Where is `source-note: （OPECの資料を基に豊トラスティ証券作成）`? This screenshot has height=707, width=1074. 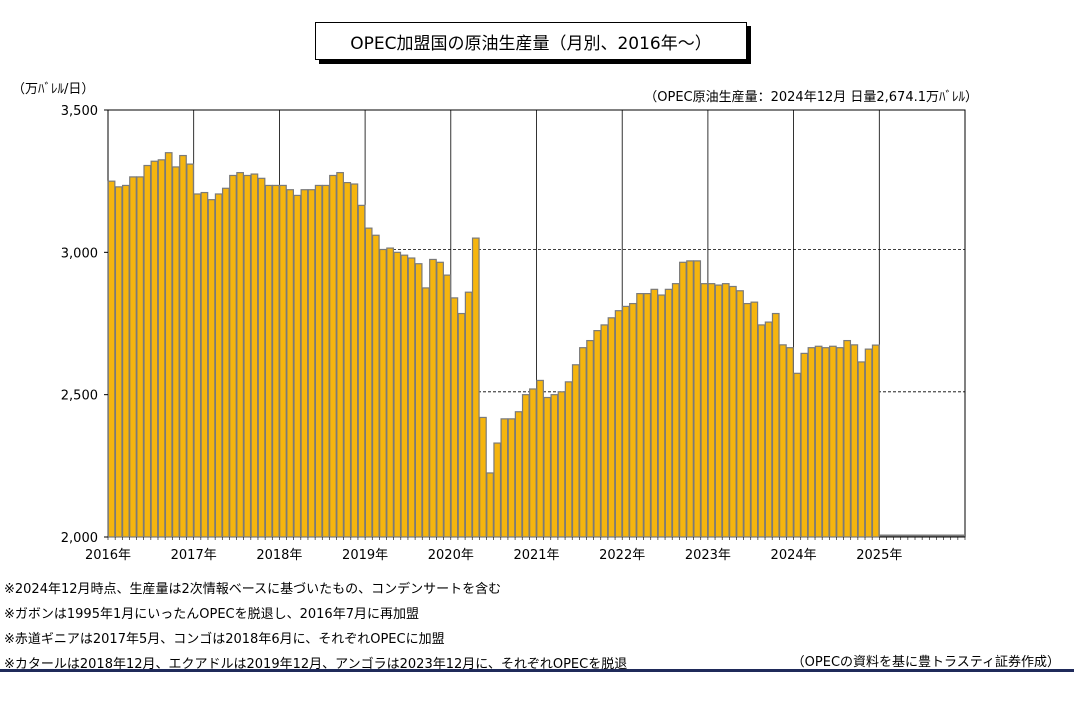 source-note: （OPECの資料を基に豊トラスティ証券作成） is located at coordinates (925, 662).